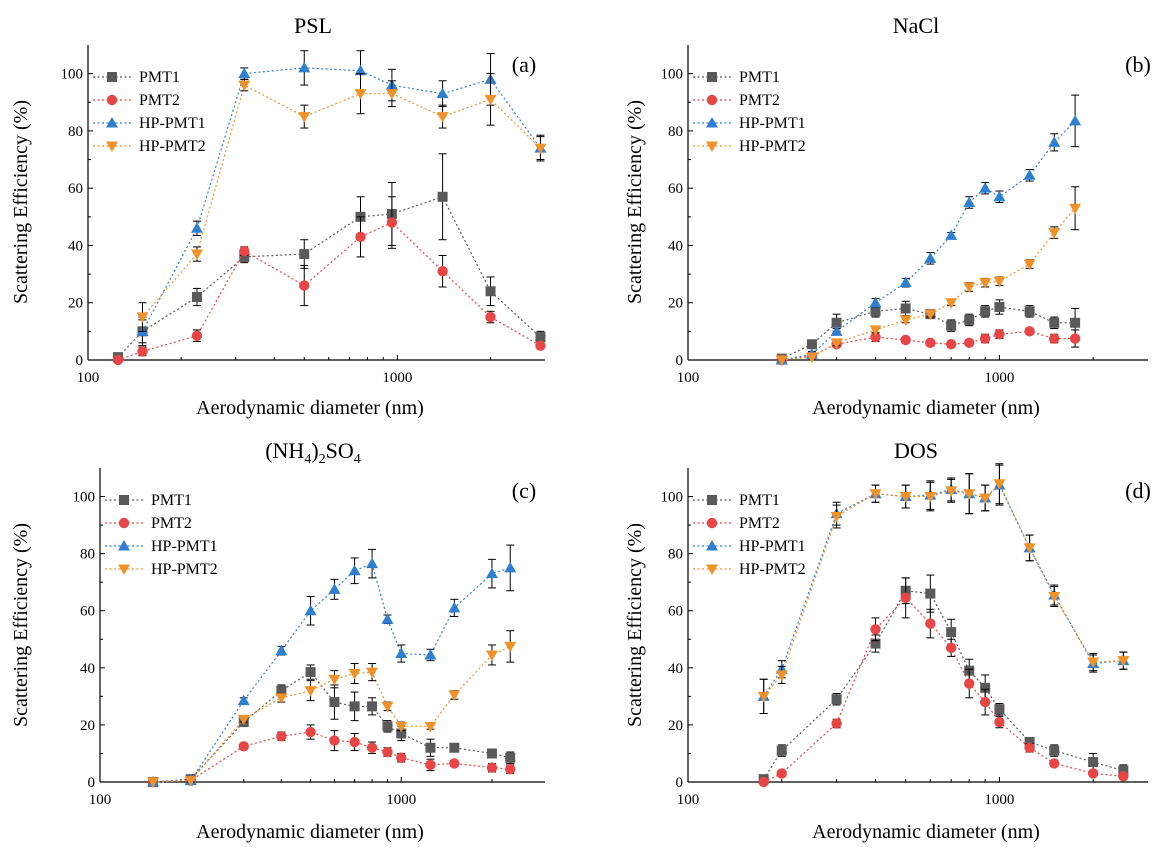  Describe the element at coordinates (688, 800) in the screenshot. I see `x-tick-label: 100` at that location.